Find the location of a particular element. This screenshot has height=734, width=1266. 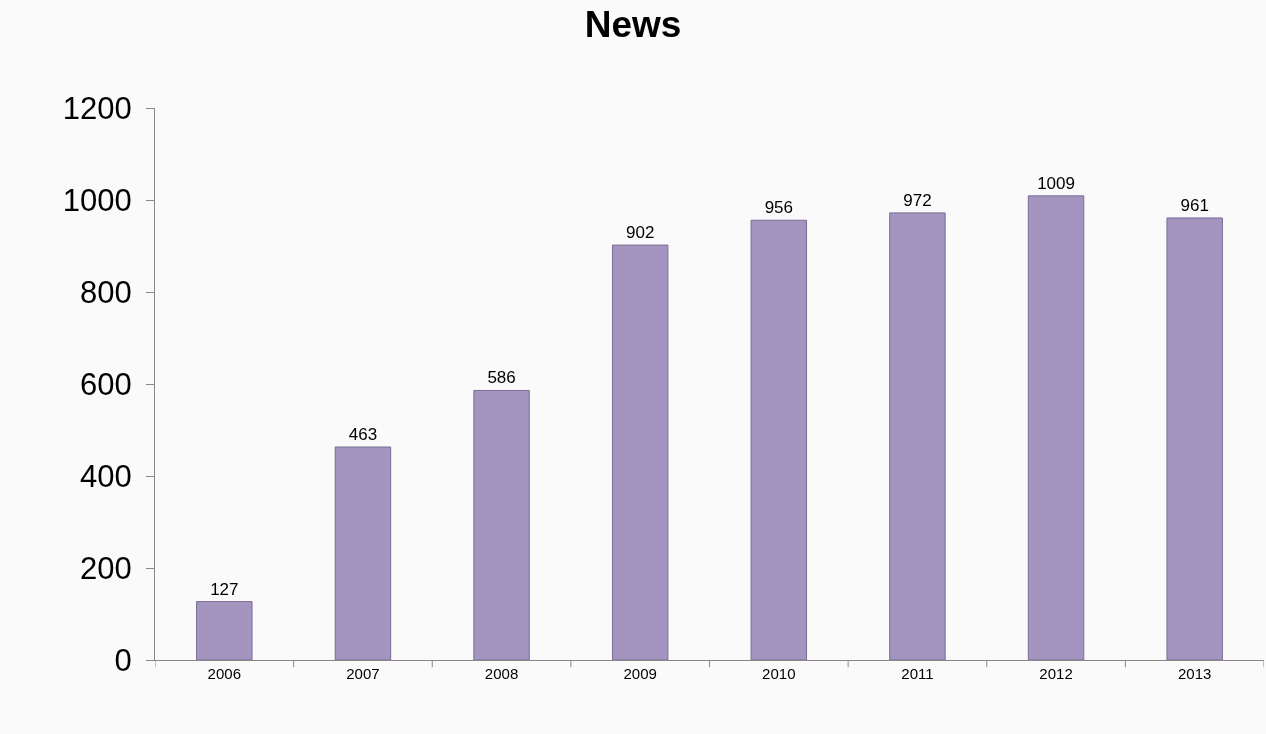

y-tick-label: 200 is located at coordinates (106, 568).